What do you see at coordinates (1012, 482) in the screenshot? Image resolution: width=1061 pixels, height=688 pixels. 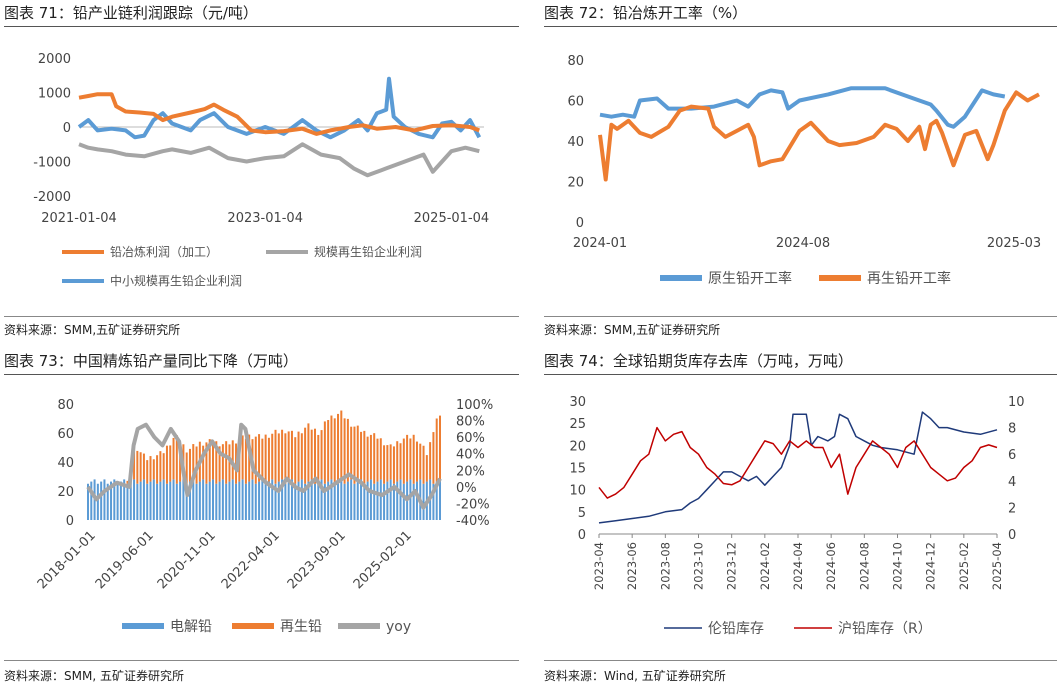 I see `y2-tick-label: 4` at bounding box center [1012, 482].